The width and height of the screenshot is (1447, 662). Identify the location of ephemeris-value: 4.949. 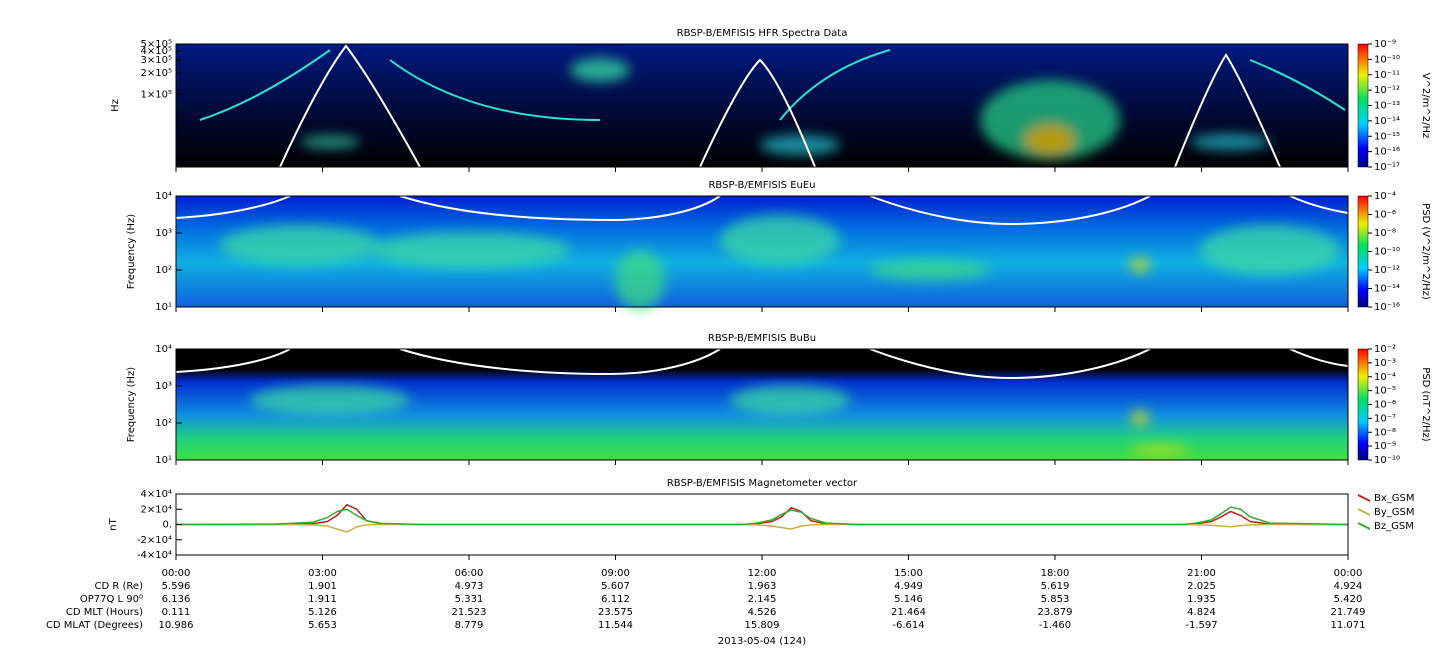
(908, 586).